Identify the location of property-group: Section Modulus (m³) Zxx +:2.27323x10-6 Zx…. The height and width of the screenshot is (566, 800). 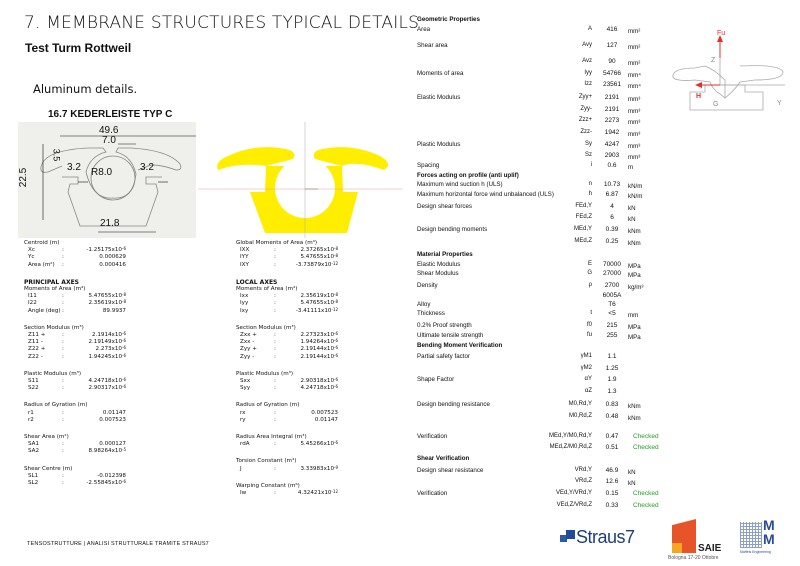
(287, 343).